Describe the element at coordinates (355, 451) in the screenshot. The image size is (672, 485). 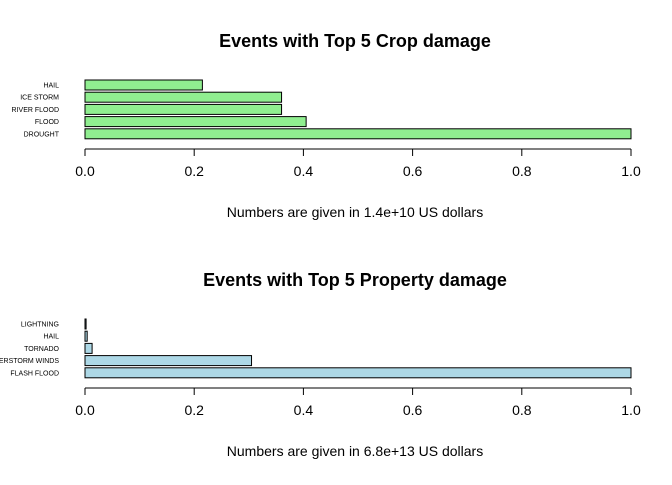
I see `x-axis-label: Numbers are given in 6.8e+13 US dollars` at that location.